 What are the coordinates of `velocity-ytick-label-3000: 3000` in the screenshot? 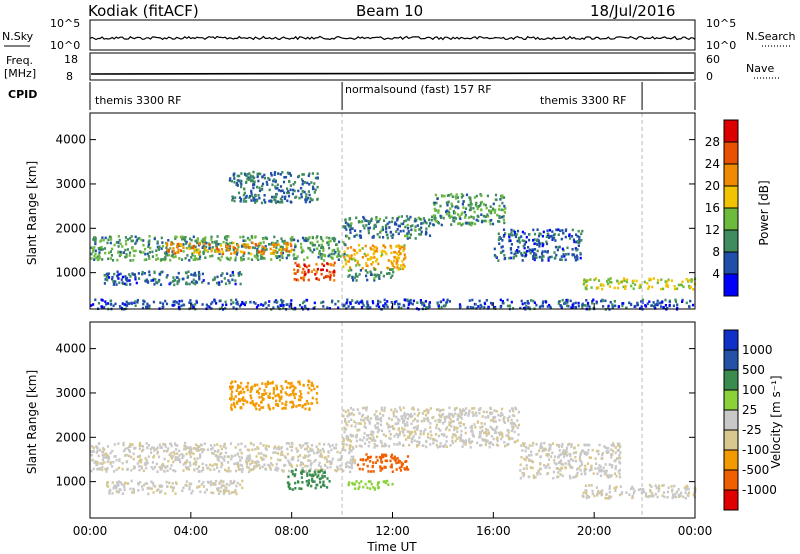 It's located at (70, 393).